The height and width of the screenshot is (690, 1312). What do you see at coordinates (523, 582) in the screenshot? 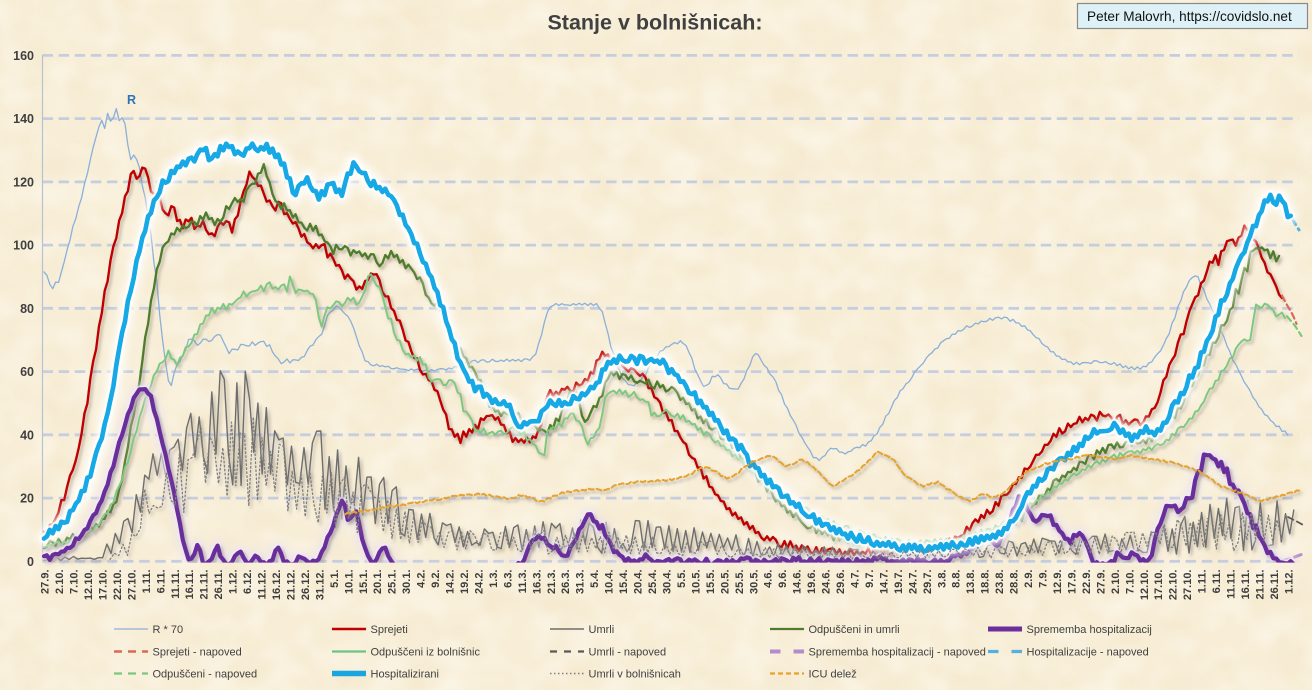
I see `svg-text: 11.3.` at bounding box center [523, 582].